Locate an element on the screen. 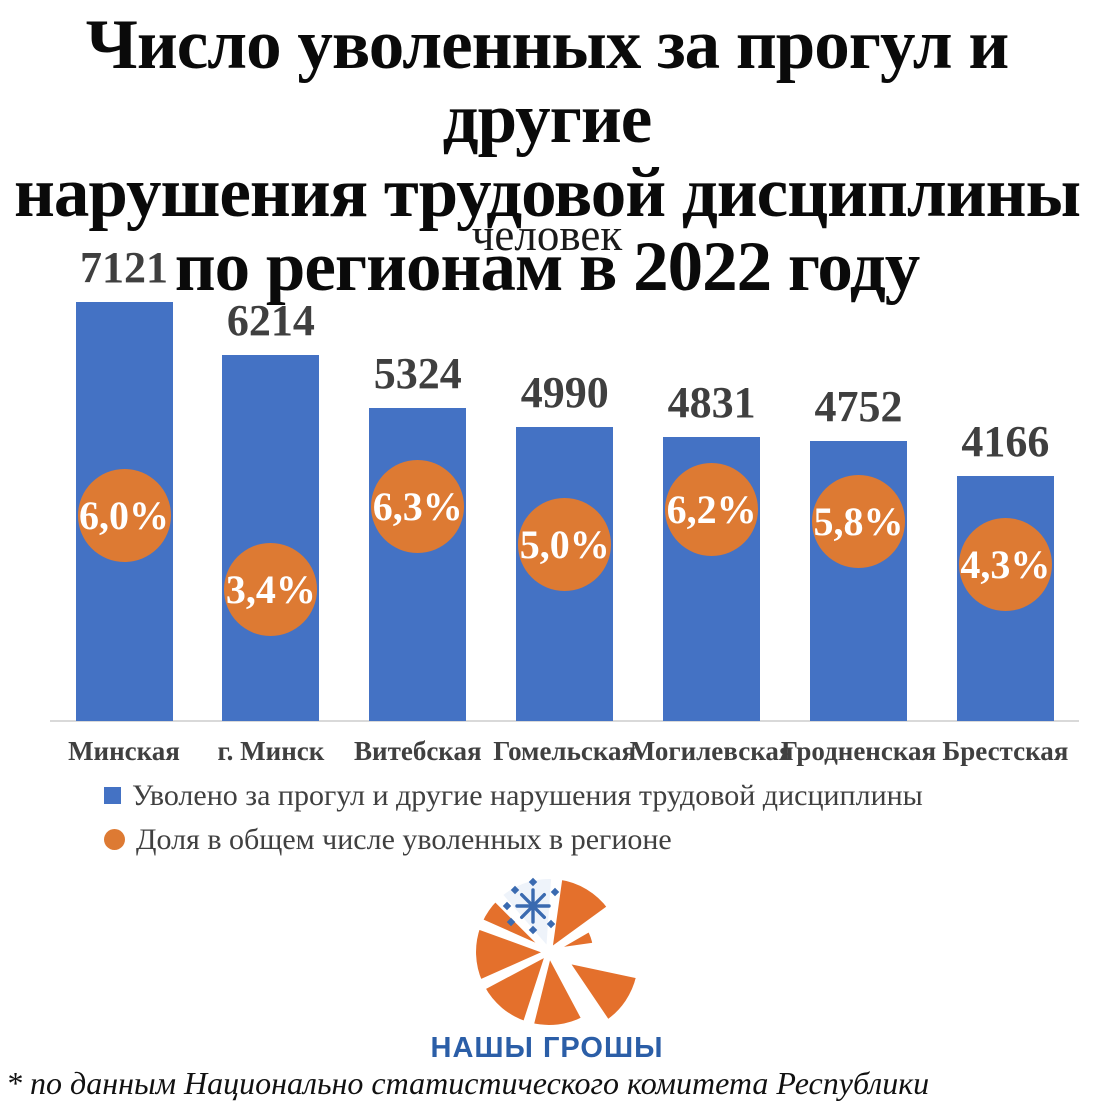  share-bubble: 5,8% is located at coordinates (858, 521).